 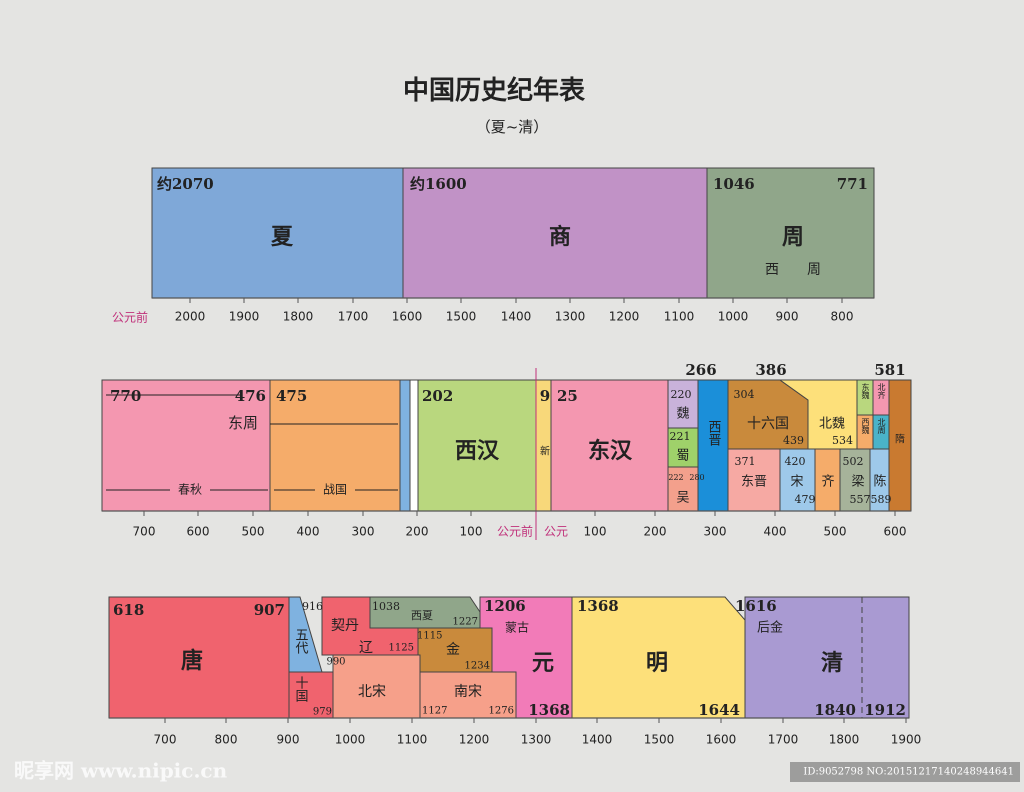 What do you see at coordinates (401, 648) in the screenshot?
I see `label: 1125` at bounding box center [401, 648].